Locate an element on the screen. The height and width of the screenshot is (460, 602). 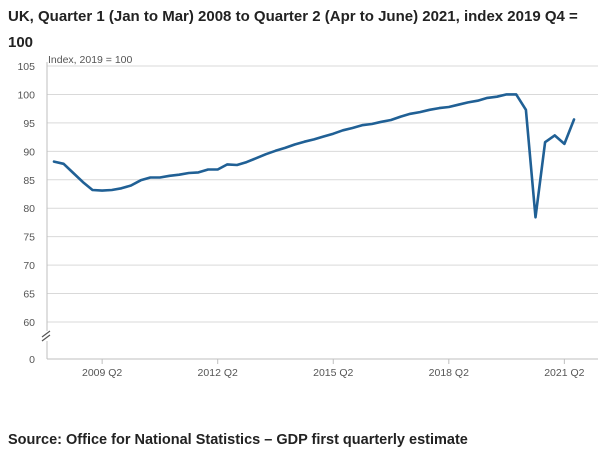
y-tick-label: 95 is located at coordinates (29, 124).